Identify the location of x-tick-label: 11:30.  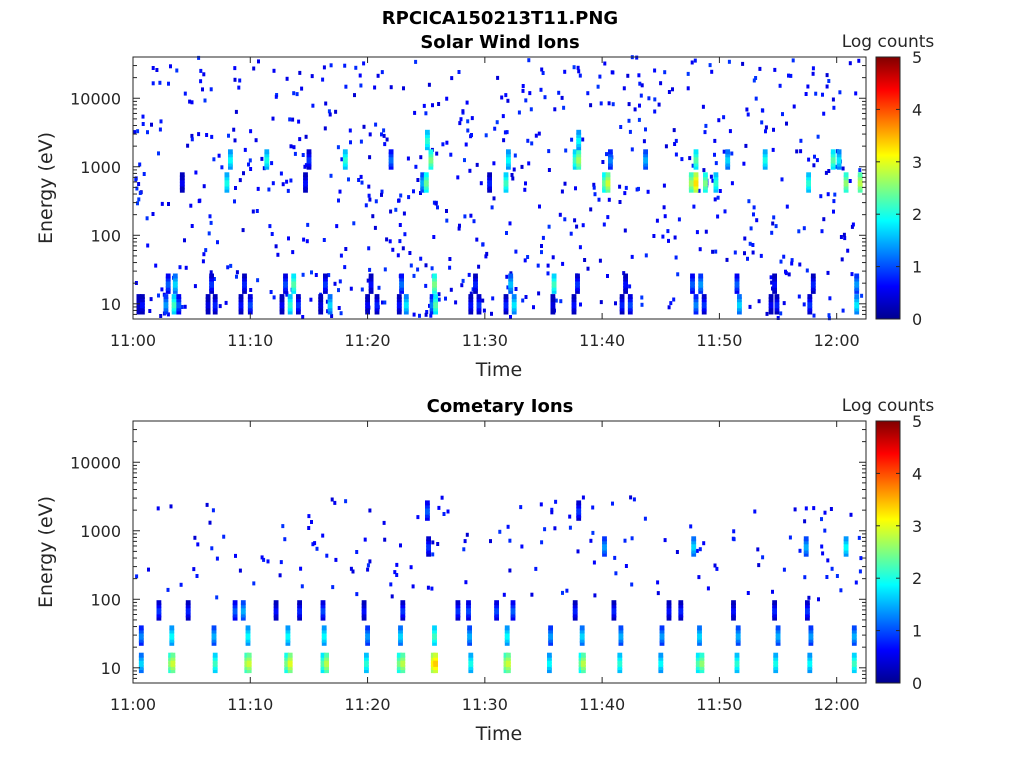
(485, 340).